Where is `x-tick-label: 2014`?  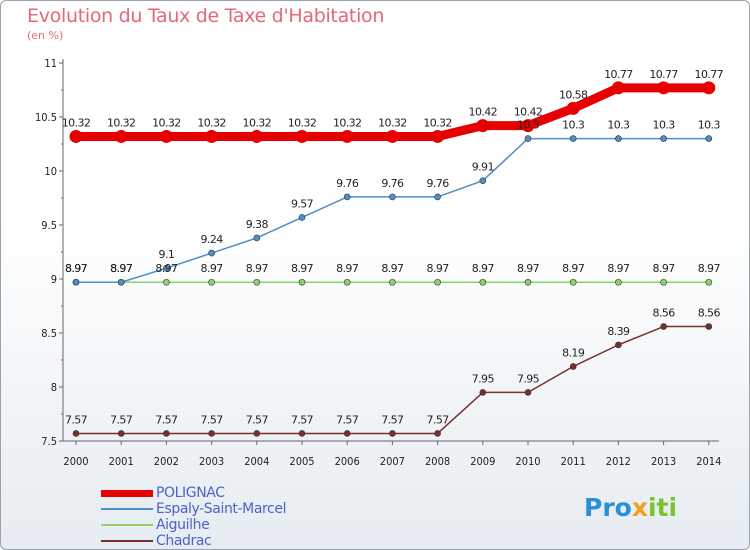
x-tick-label: 2014 is located at coordinates (708, 461).